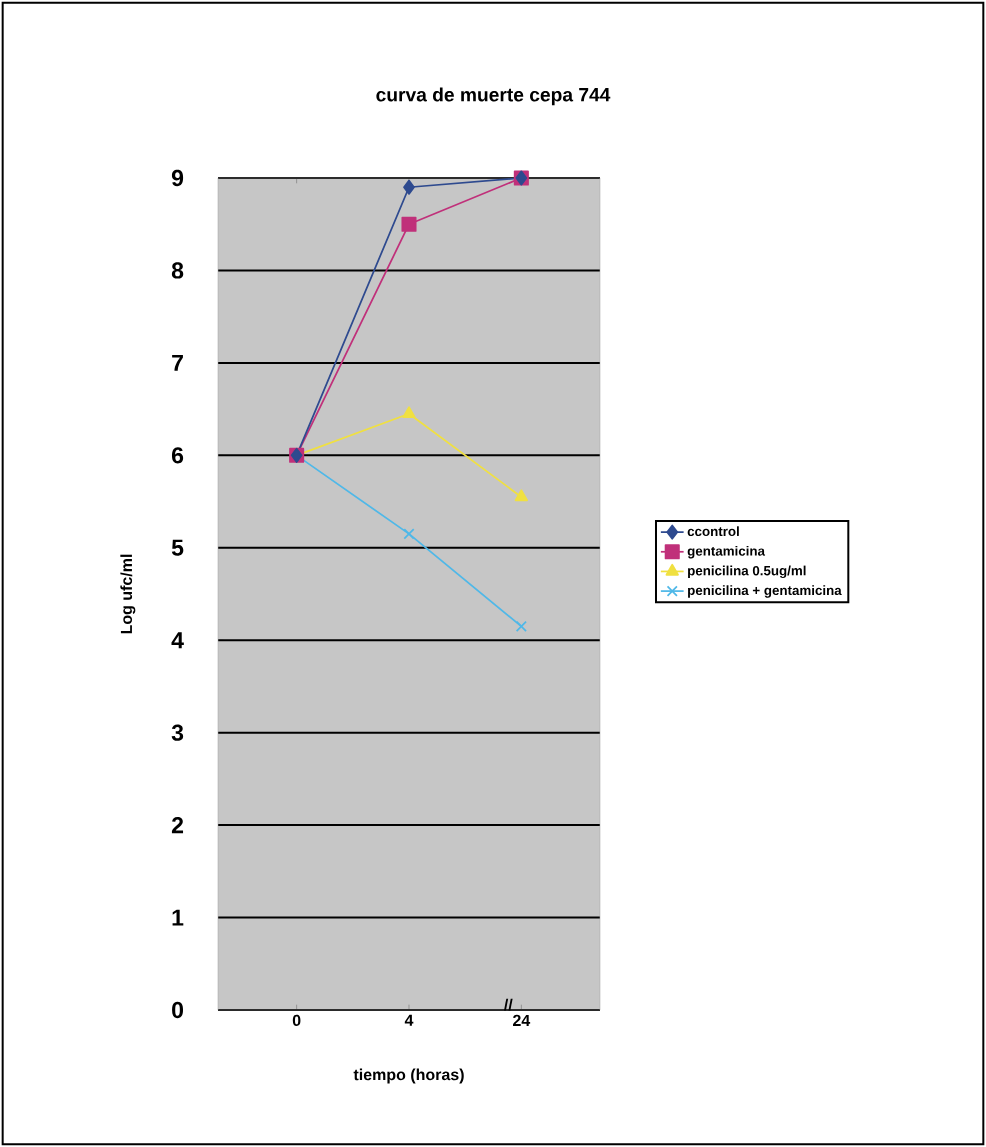 The image size is (986, 1147). Describe the element at coordinates (713, 531) in the screenshot. I see `legend-label: ccontrol` at that location.